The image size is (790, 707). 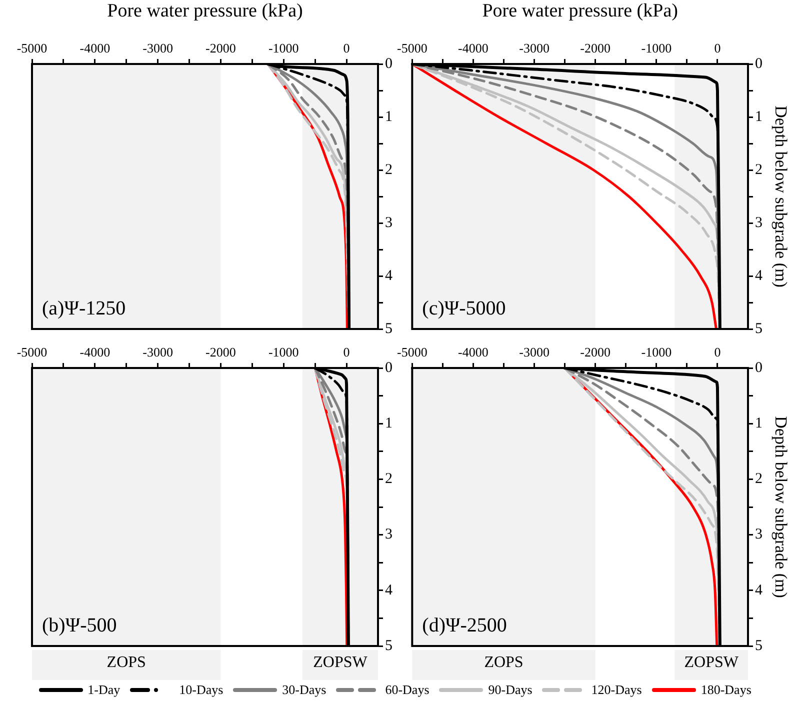 I want to click on legend-label: 180-Days, so click(x=726, y=690).